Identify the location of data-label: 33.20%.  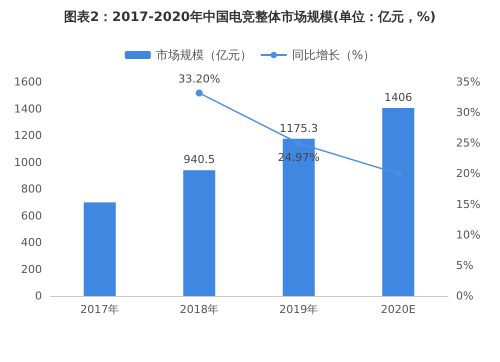
(199, 79).